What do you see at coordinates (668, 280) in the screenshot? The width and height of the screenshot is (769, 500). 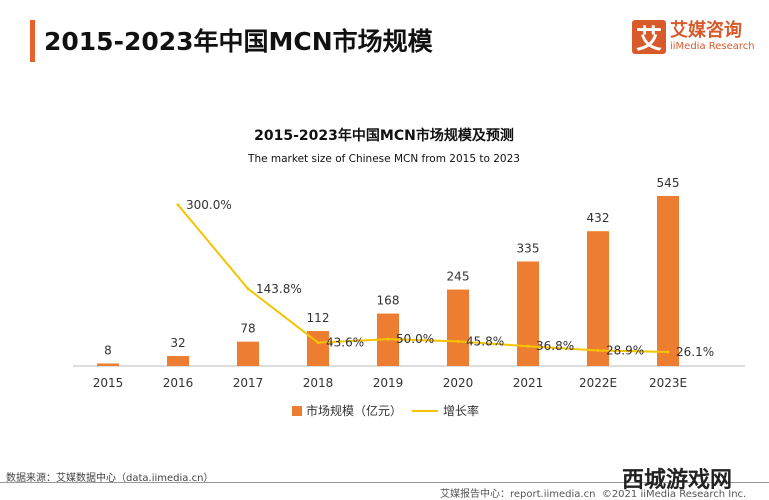 I see `bar-2023E` at bounding box center [668, 280].